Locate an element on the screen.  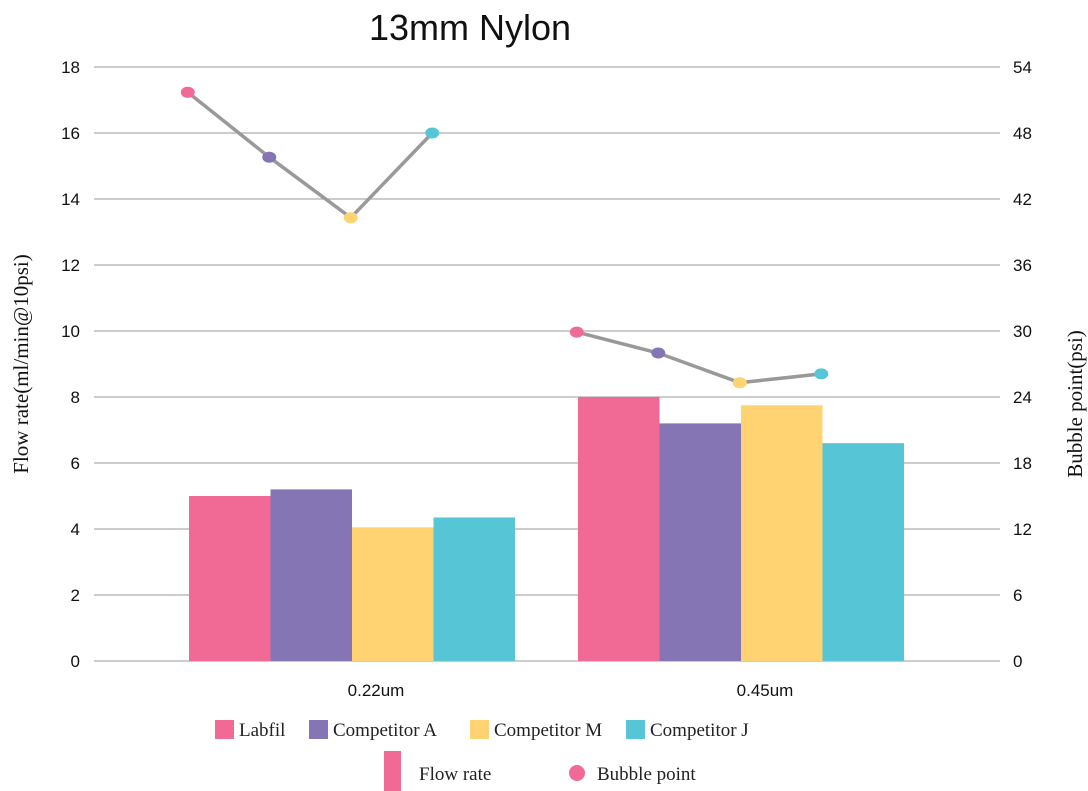
bubble-point-labfil-0-22um is located at coordinates (187, 92).